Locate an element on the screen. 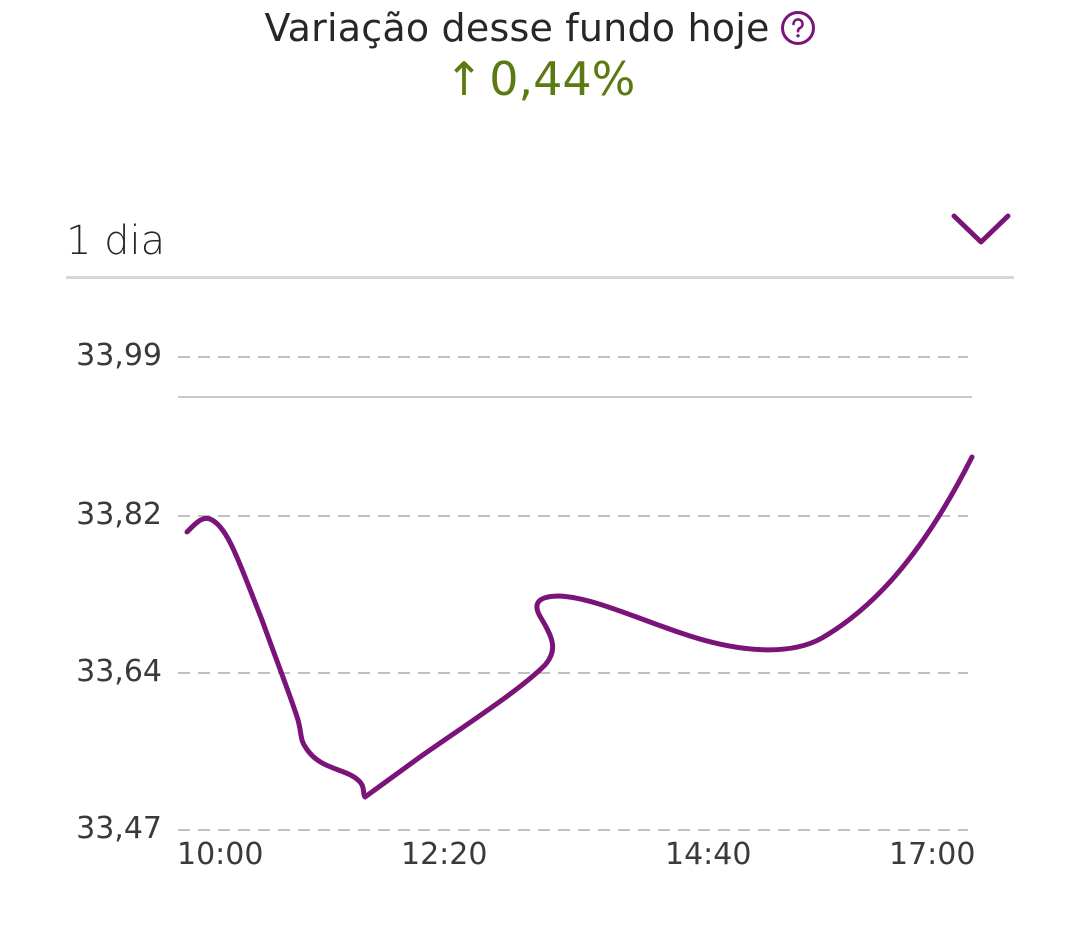 The image size is (1080, 937). period-selected-value: 1 dia is located at coordinates (116, 241).